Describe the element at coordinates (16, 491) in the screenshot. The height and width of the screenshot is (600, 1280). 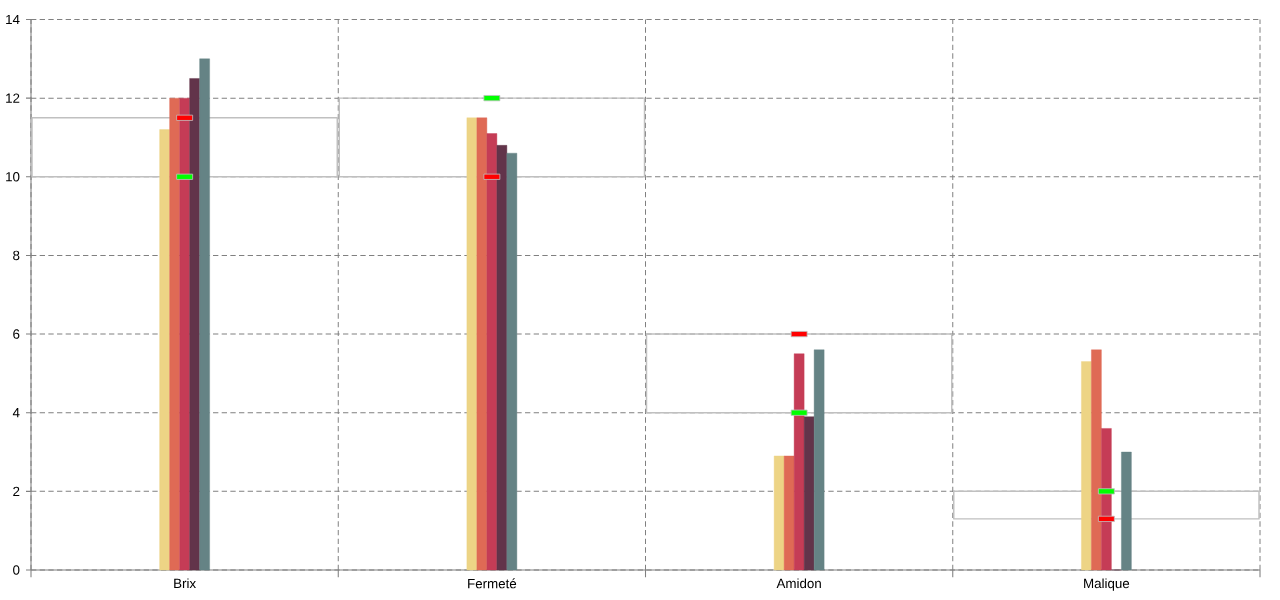
I see `y-tick-label: 2` at that location.